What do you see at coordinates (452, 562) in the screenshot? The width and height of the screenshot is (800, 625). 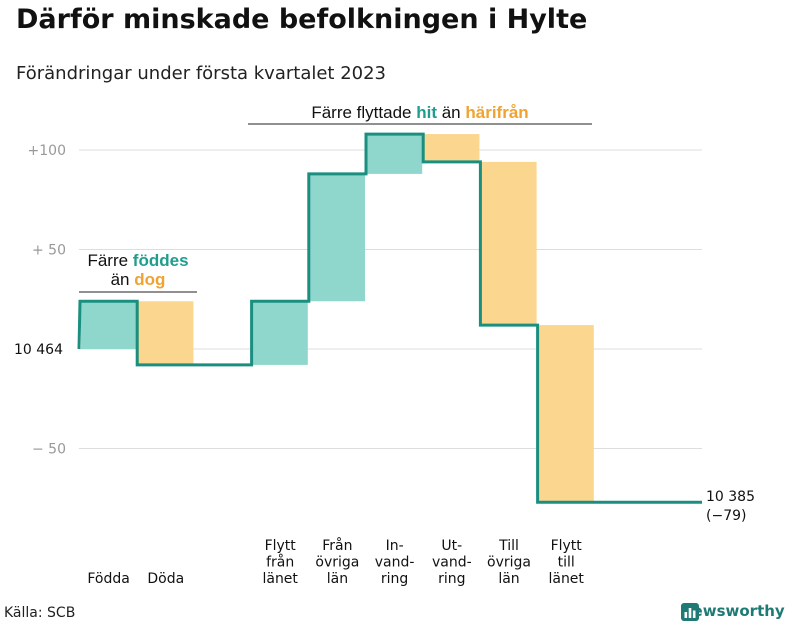 I see `category-label: Ut-vand-ring` at bounding box center [452, 562].